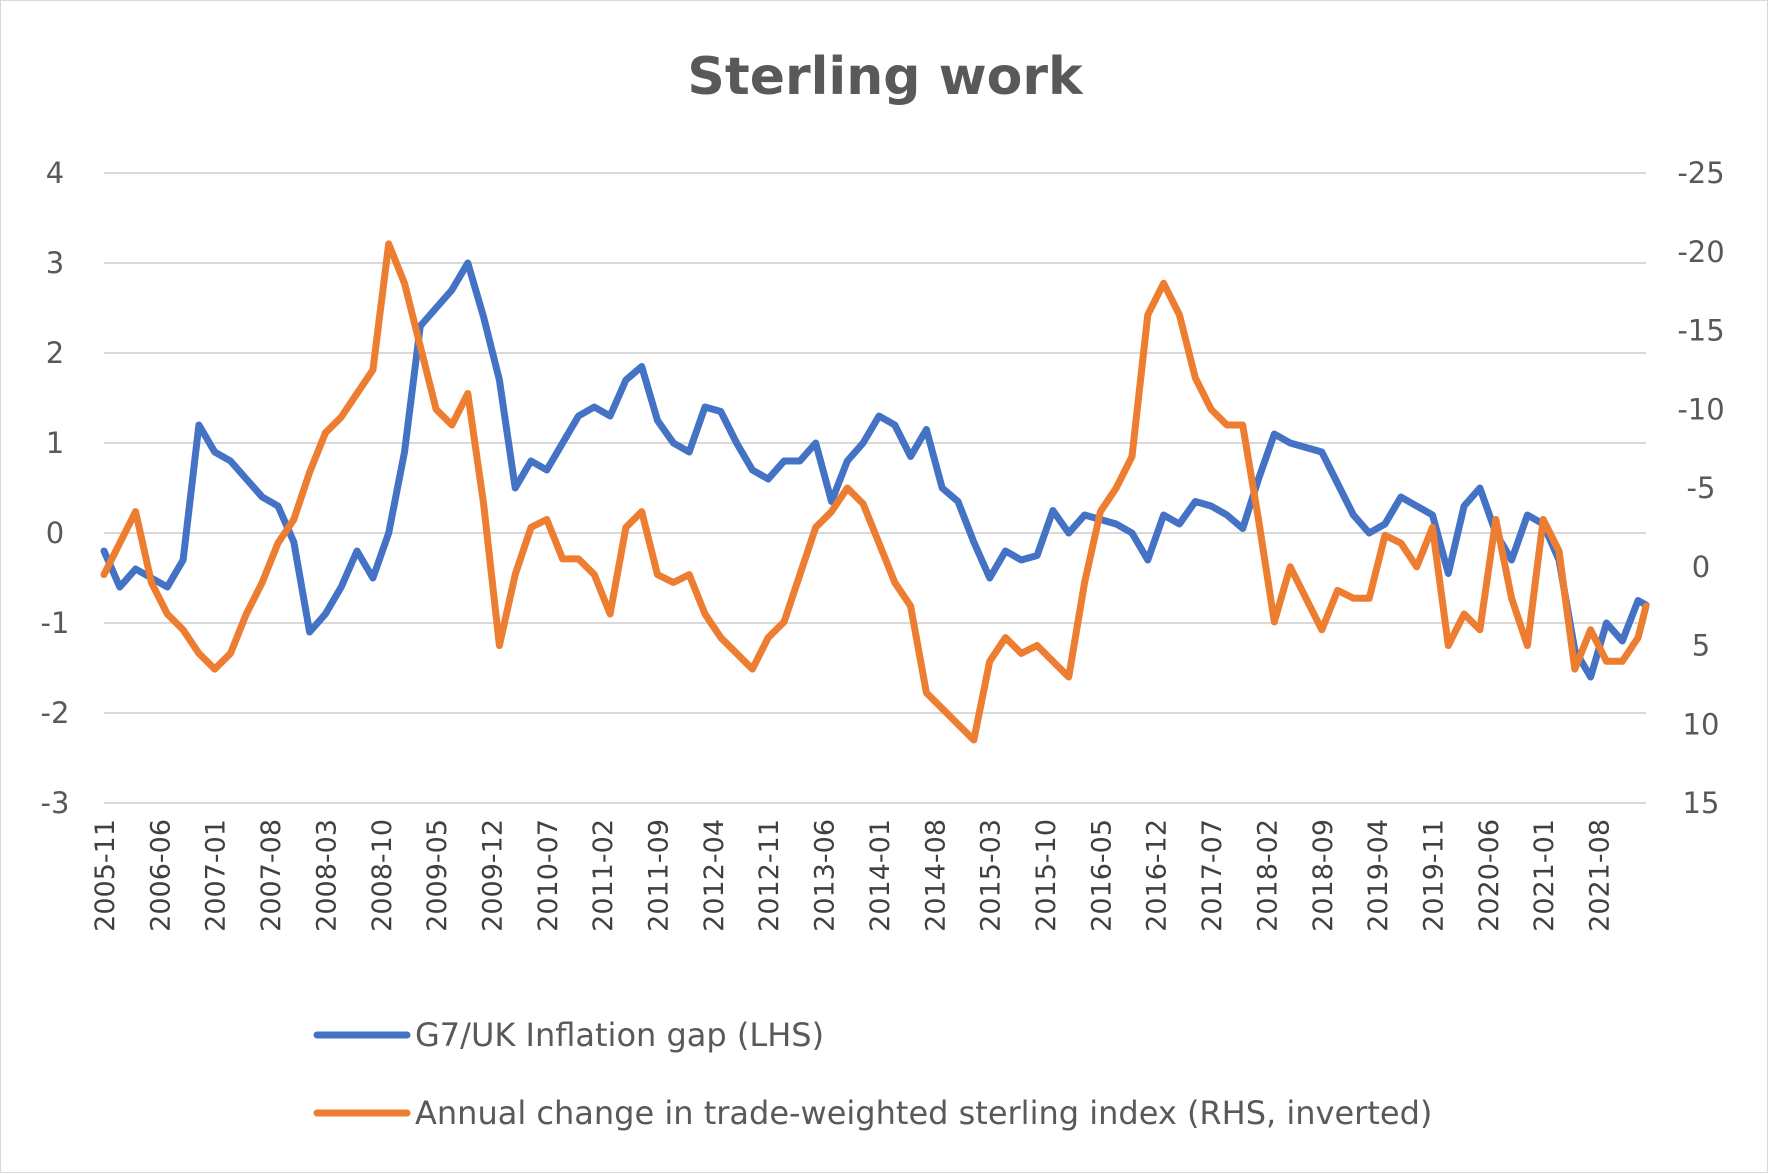  What do you see at coordinates (492, 875) in the screenshot?
I see `x-tick-label: 2009-12` at bounding box center [492, 875].